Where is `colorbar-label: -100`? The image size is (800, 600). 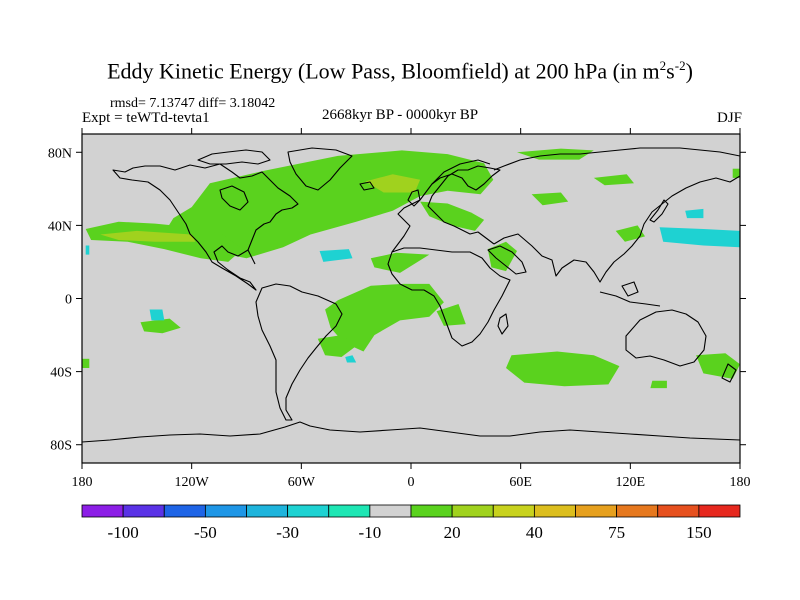 colorbar-label: -100 is located at coordinates (123, 532).